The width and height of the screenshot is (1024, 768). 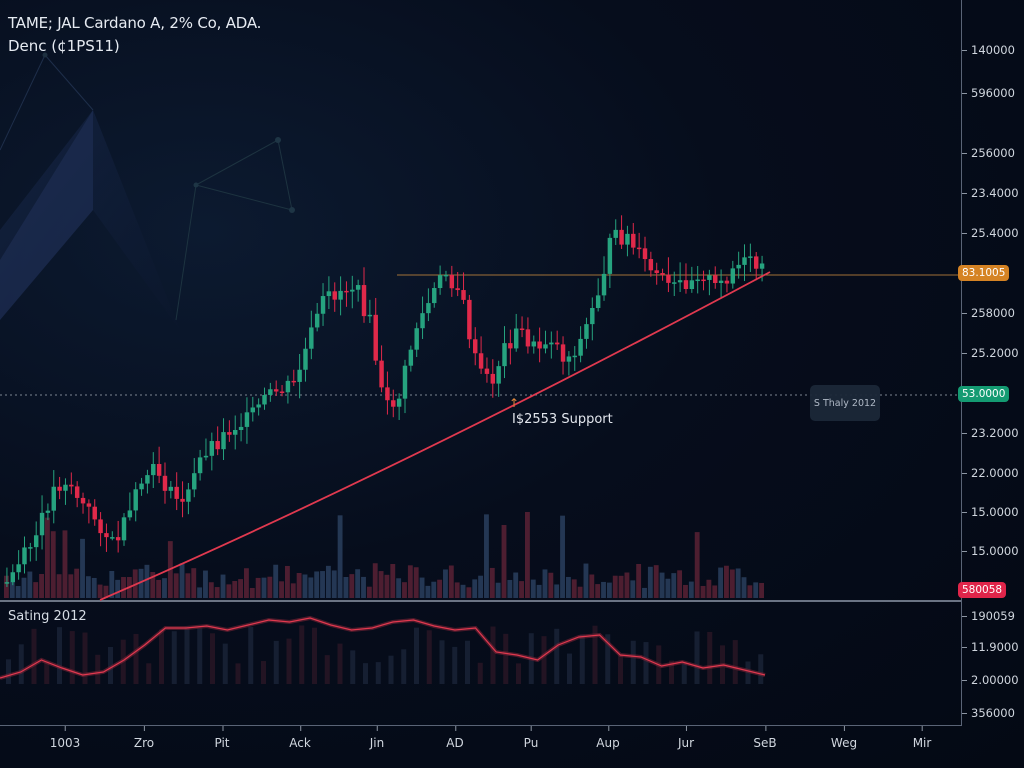 What do you see at coordinates (147, 191) in the screenshot?
I see `background-decoration` at bounding box center [147, 191].